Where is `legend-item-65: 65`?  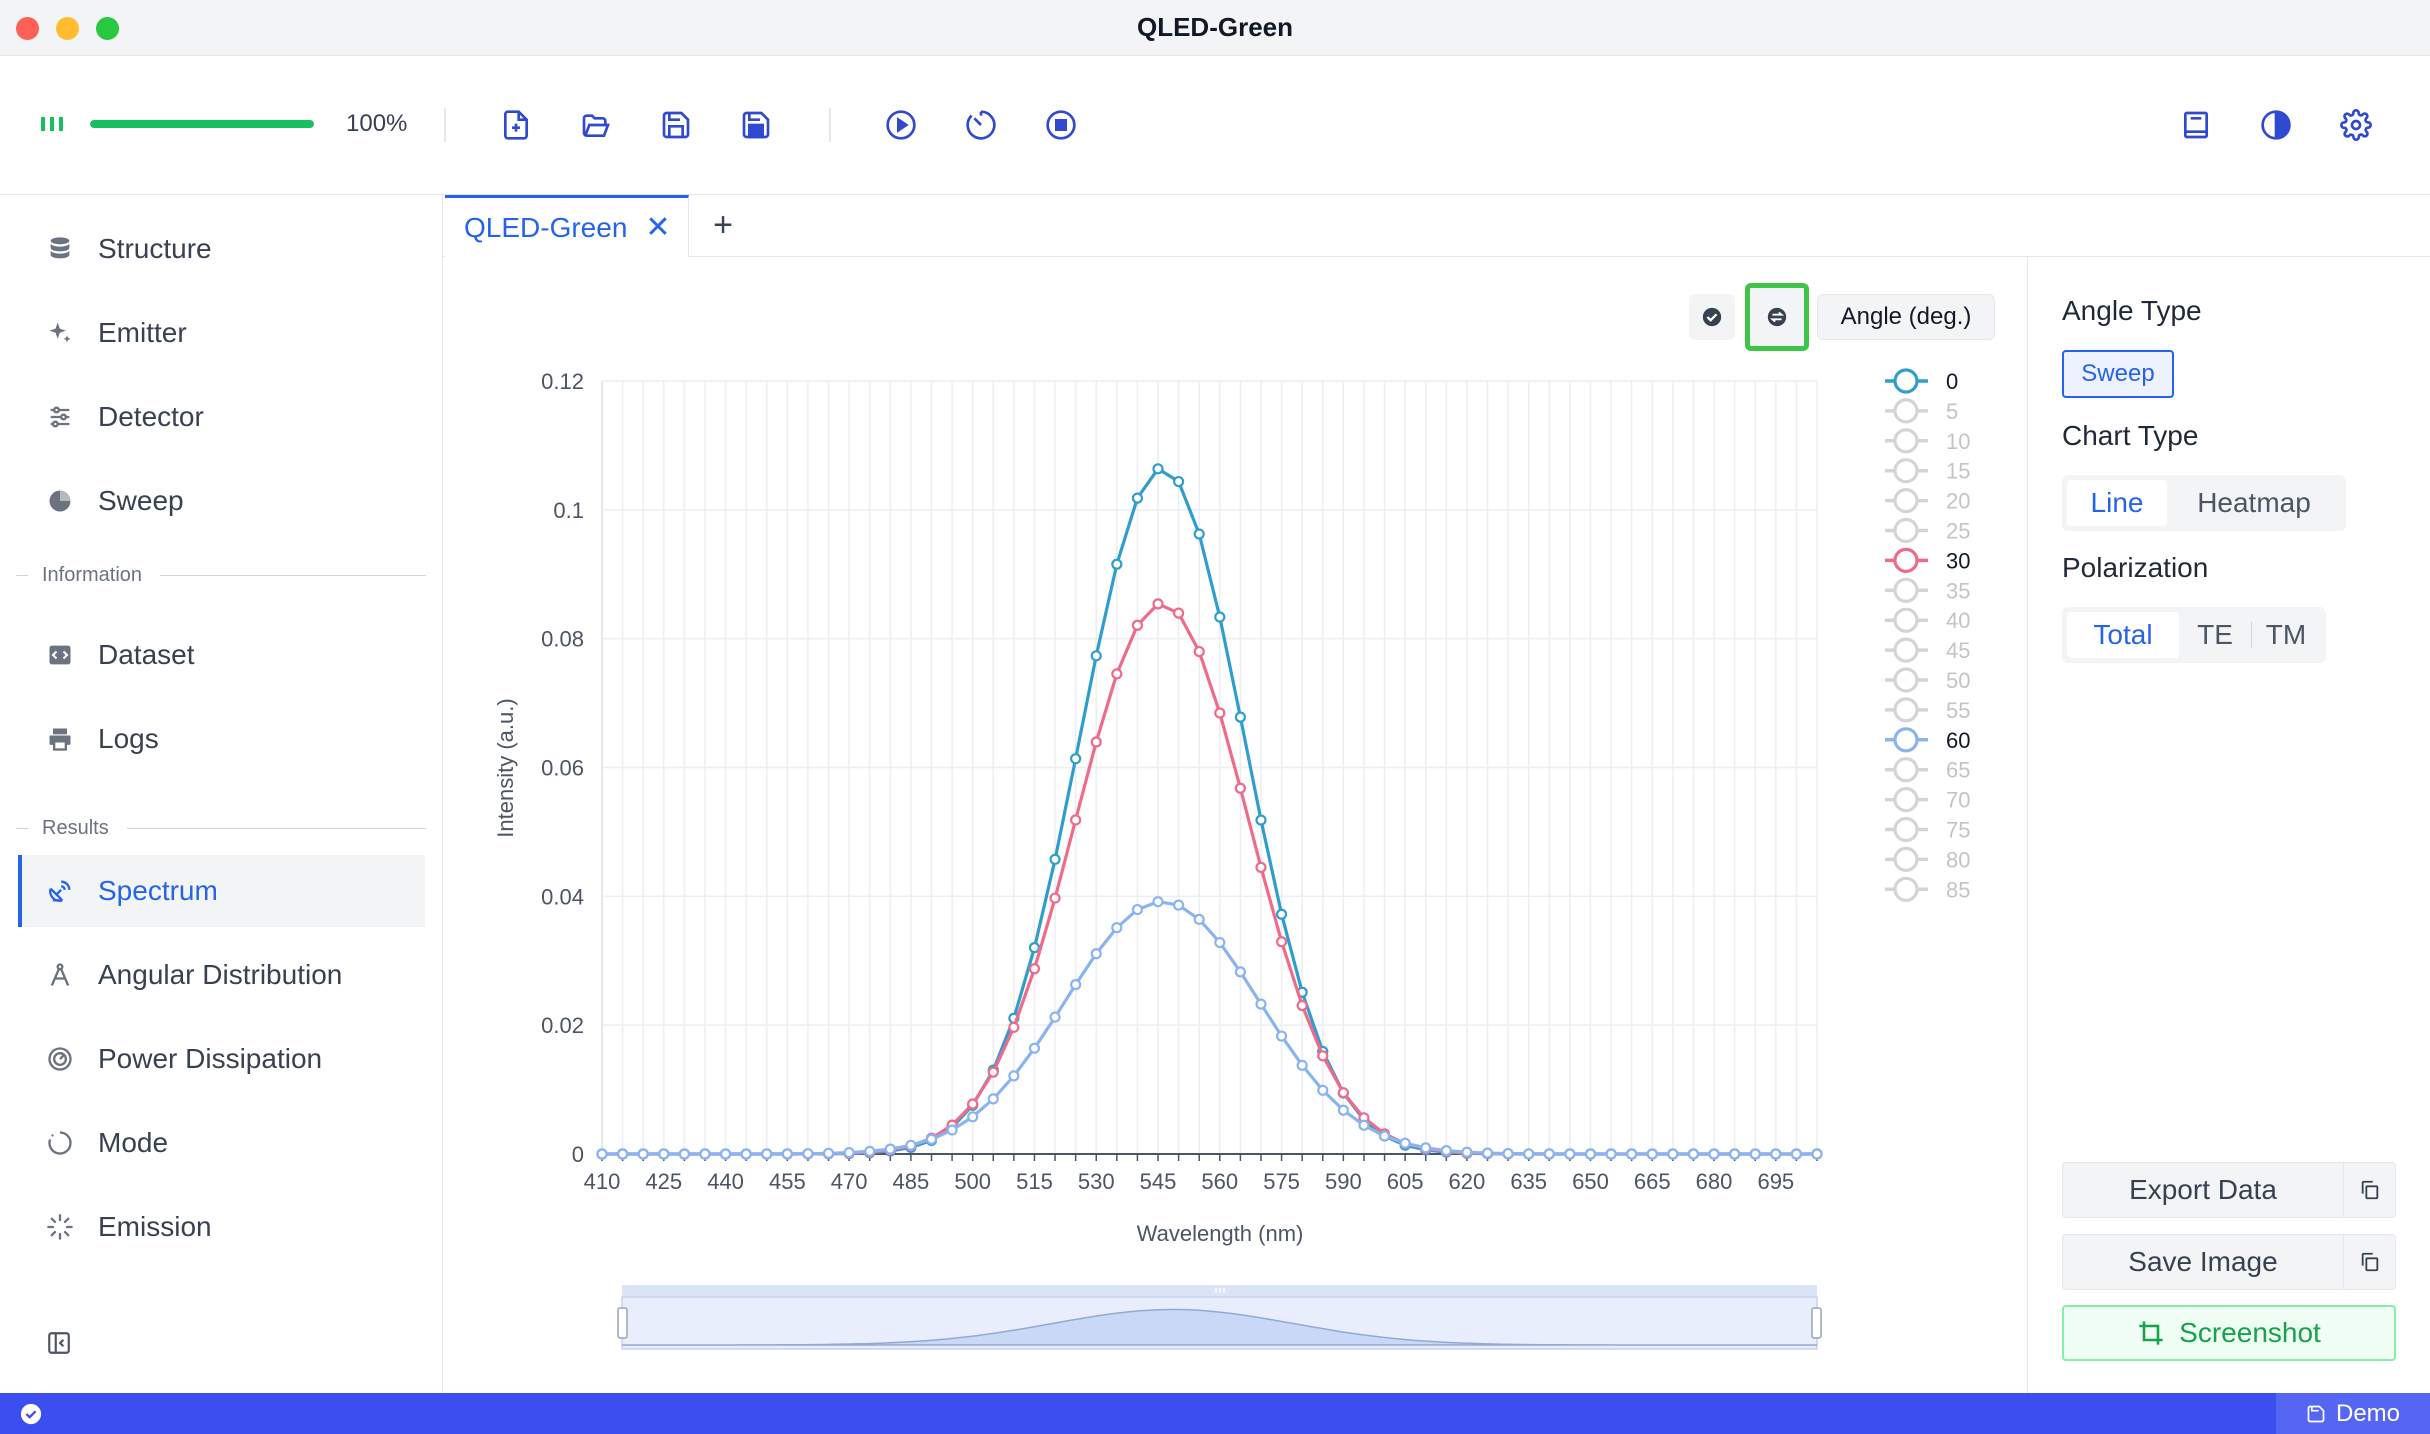
legend-item-65: 65 is located at coordinates (1927, 770).